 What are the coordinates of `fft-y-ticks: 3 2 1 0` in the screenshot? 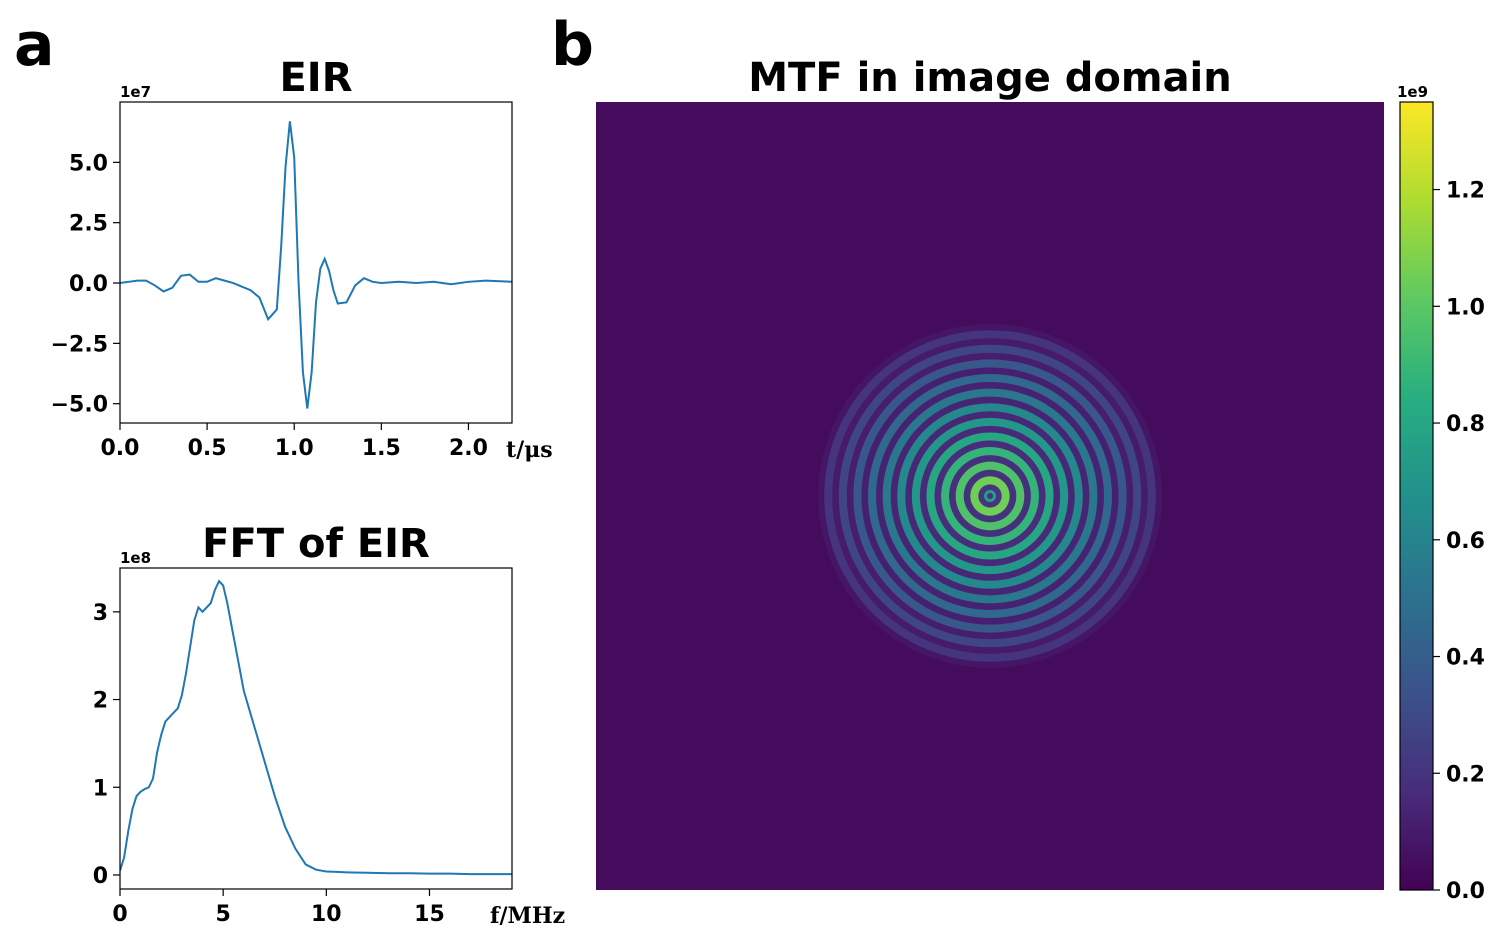 It's located at (106, 745).